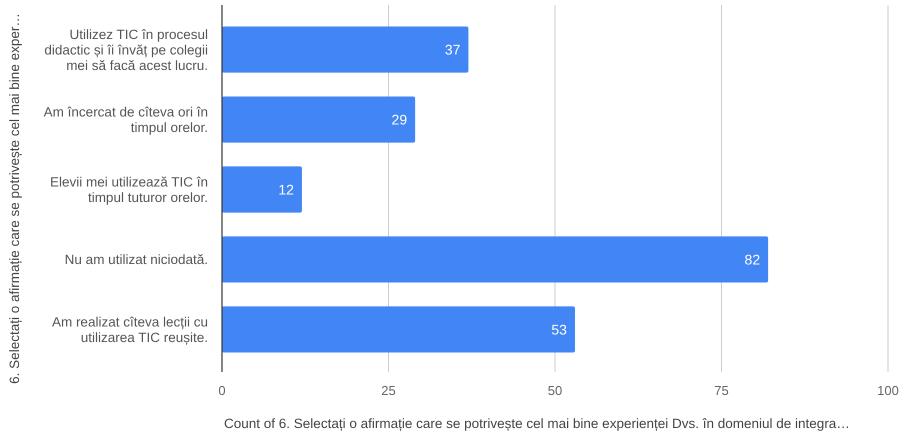 This screenshot has height=438, width=906. What do you see at coordinates (400, 119) in the screenshot?
I see `data-label: 29` at bounding box center [400, 119].